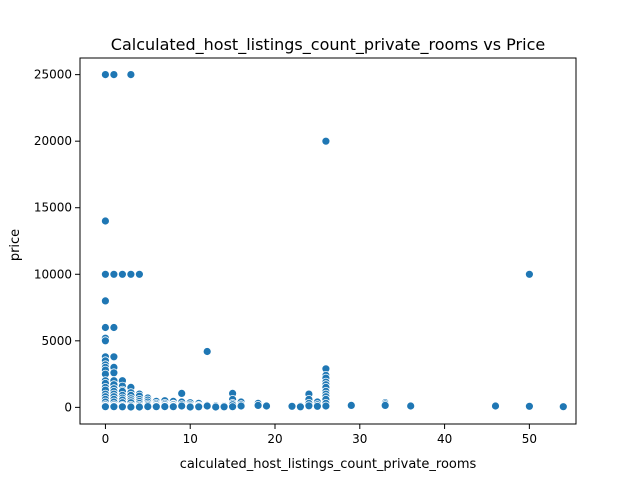  What do you see at coordinates (190, 439) in the screenshot?
I see `x-tick-label: 10` at bounding box center [190, 439].